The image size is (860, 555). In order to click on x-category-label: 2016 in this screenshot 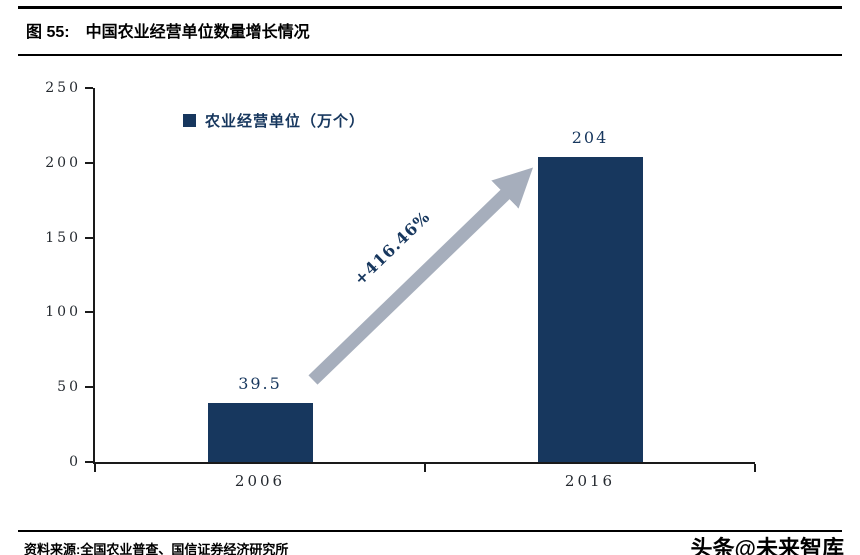, I will do `click(590, 481)`.